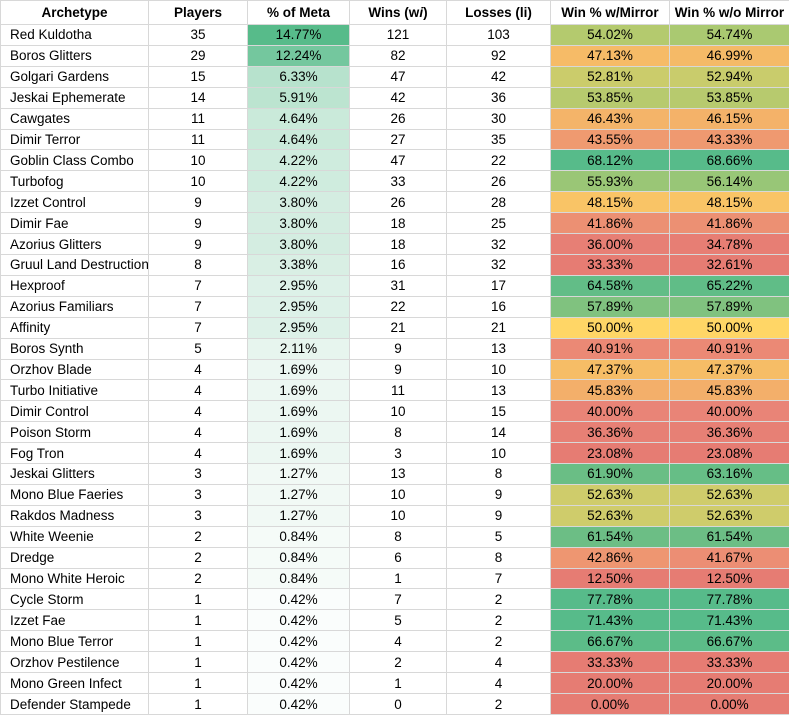 The image size is (789, 715). I want to click on cell-losses: 36, so click(498, 97).